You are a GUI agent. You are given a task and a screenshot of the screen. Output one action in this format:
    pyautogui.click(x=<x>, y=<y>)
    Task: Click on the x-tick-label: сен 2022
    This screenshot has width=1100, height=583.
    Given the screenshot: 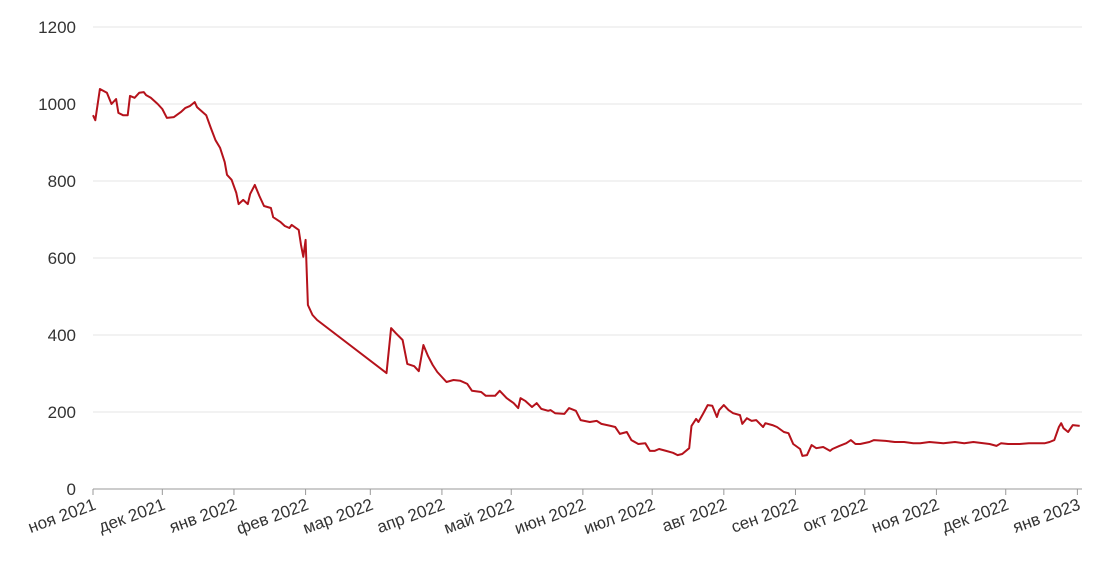 What is the action you would take?
    pyautogui.click(x=765, y=516)
    